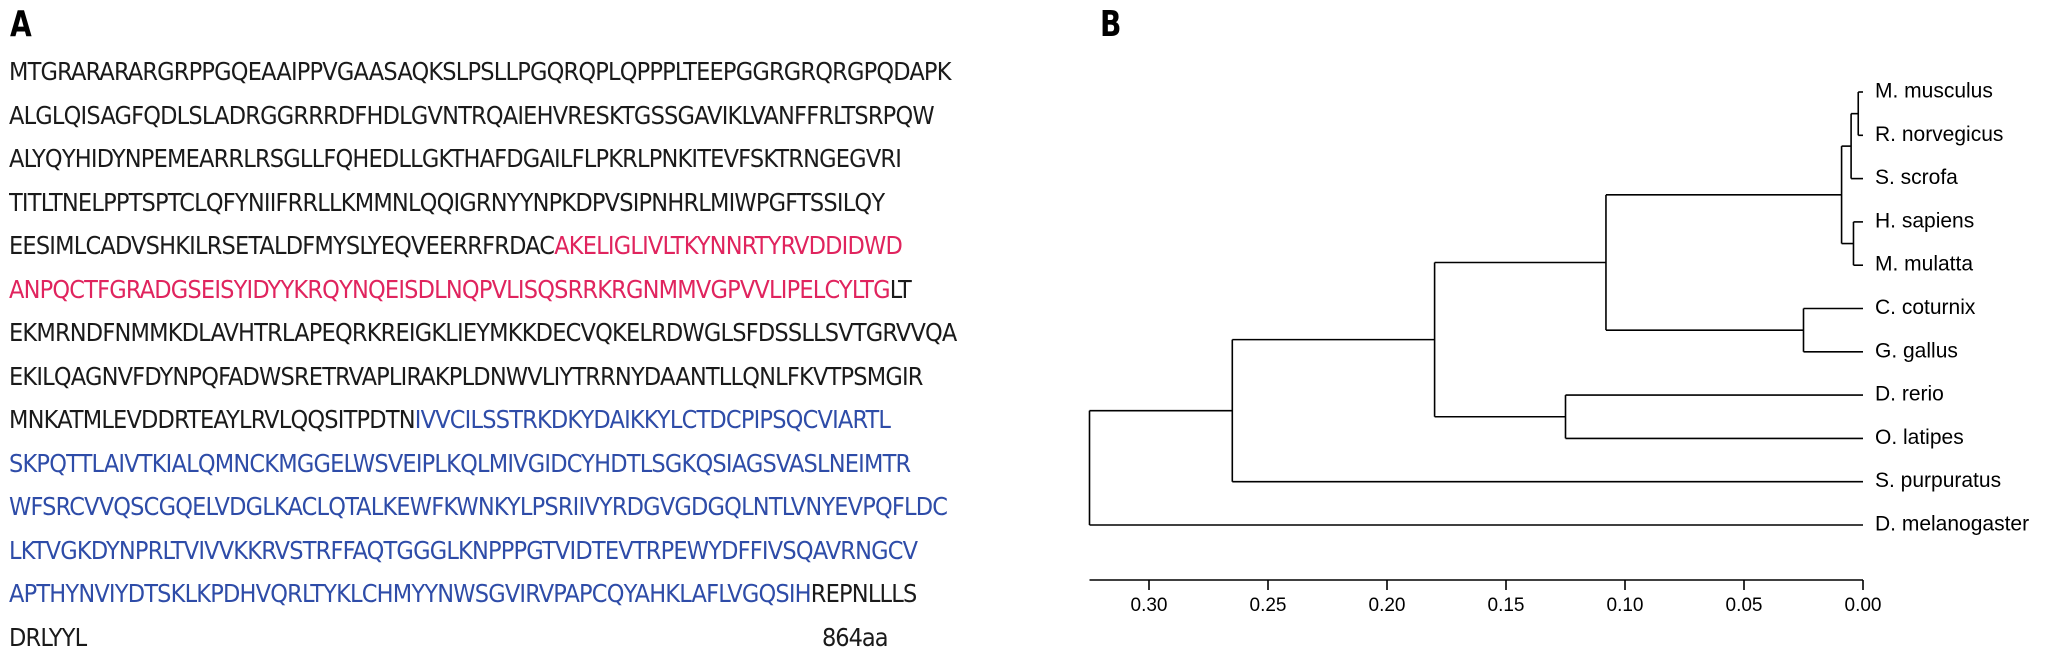  Describe the element at coordinates (1387, 605) in the screenshot. I see `scale-axis-tick-label: 0.20` at that location.